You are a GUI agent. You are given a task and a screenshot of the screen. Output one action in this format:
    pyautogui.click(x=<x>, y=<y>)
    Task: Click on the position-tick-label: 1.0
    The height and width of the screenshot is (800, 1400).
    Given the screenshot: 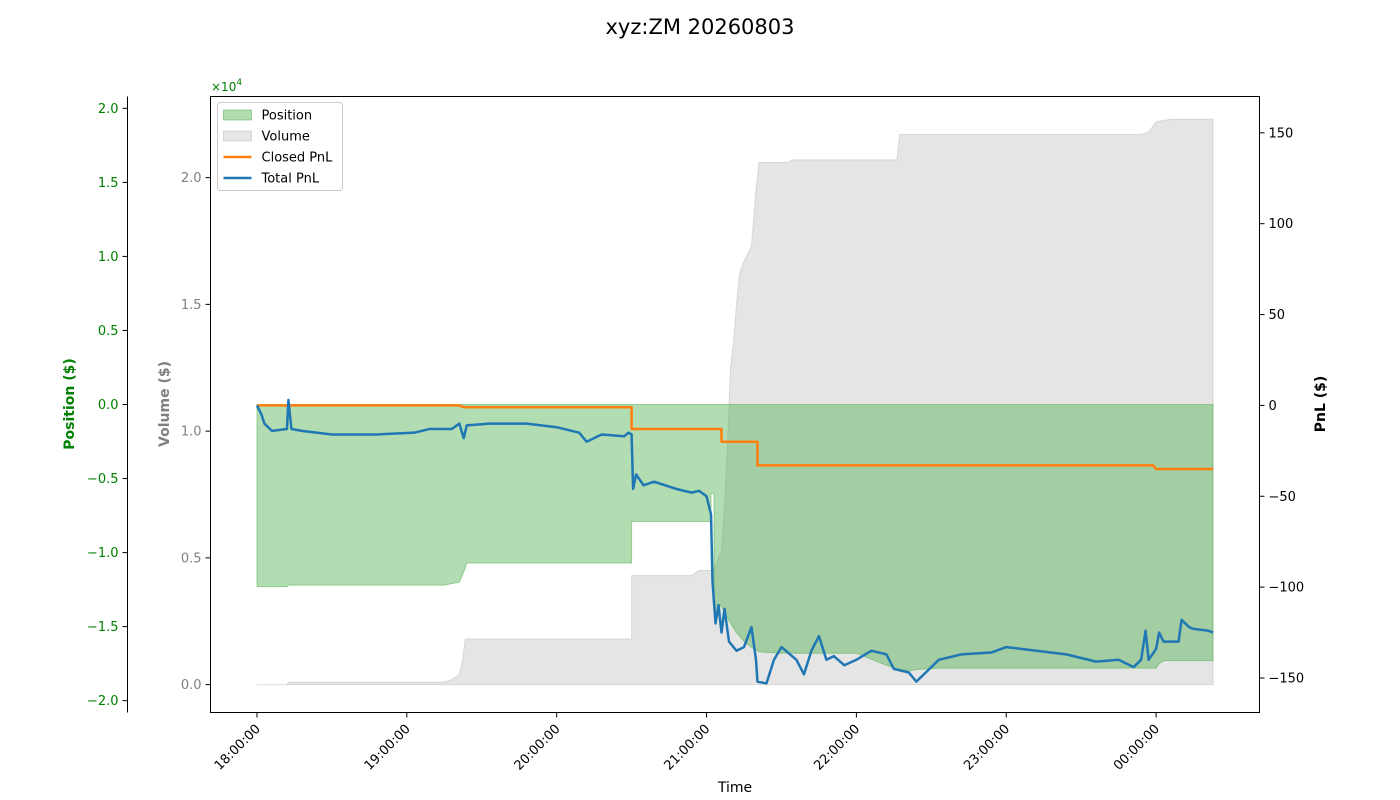 What is the action you would take?
    pyautogui.click(x=108, y=257)
    